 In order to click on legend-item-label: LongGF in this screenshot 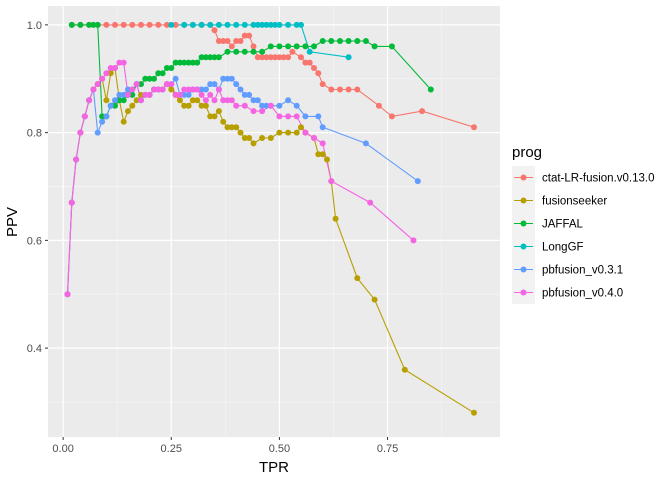, I will do `click(563, 248)`.